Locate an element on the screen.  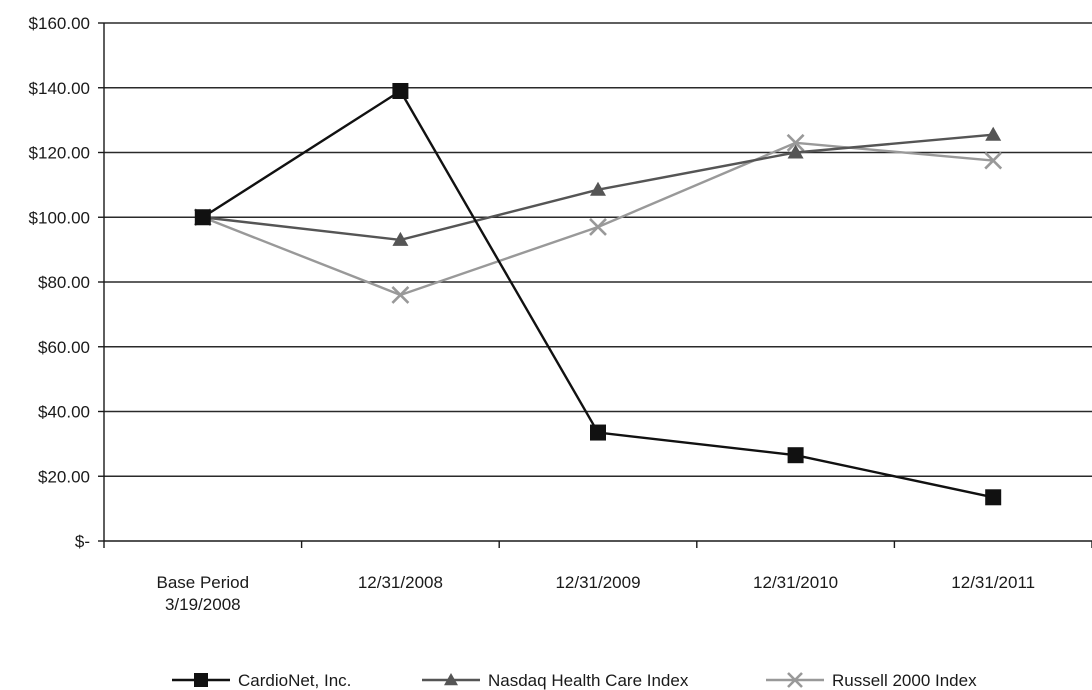
legend-label: Nasdaq Health Care Index is located at coordinates (588, 680).